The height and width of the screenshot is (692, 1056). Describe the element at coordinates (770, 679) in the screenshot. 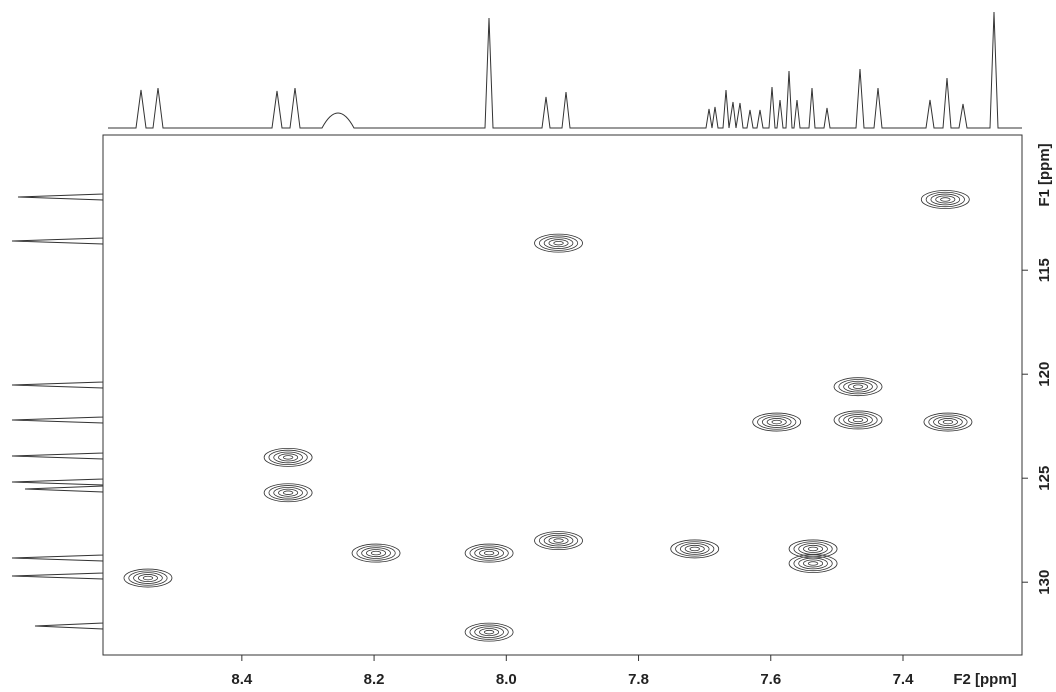

I see `x-tick-label: 7.6` at that location.